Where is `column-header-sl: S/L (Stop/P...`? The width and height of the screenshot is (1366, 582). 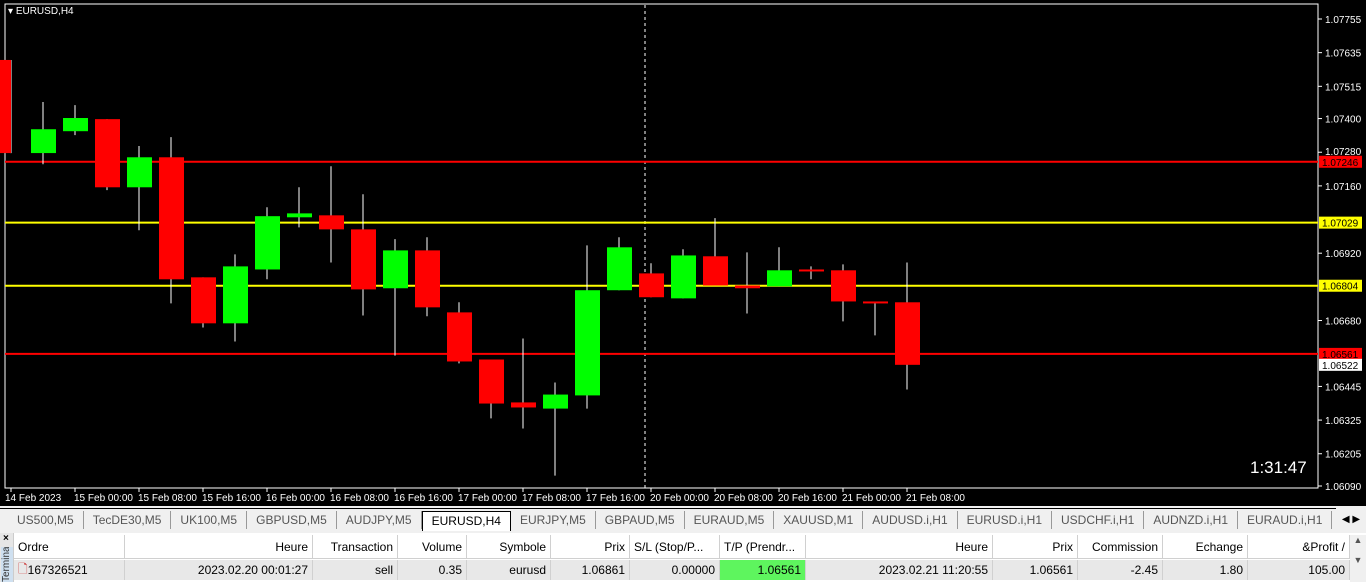
column-header-sl: S/L (Stop/P... is located at coordinates (675, 547).